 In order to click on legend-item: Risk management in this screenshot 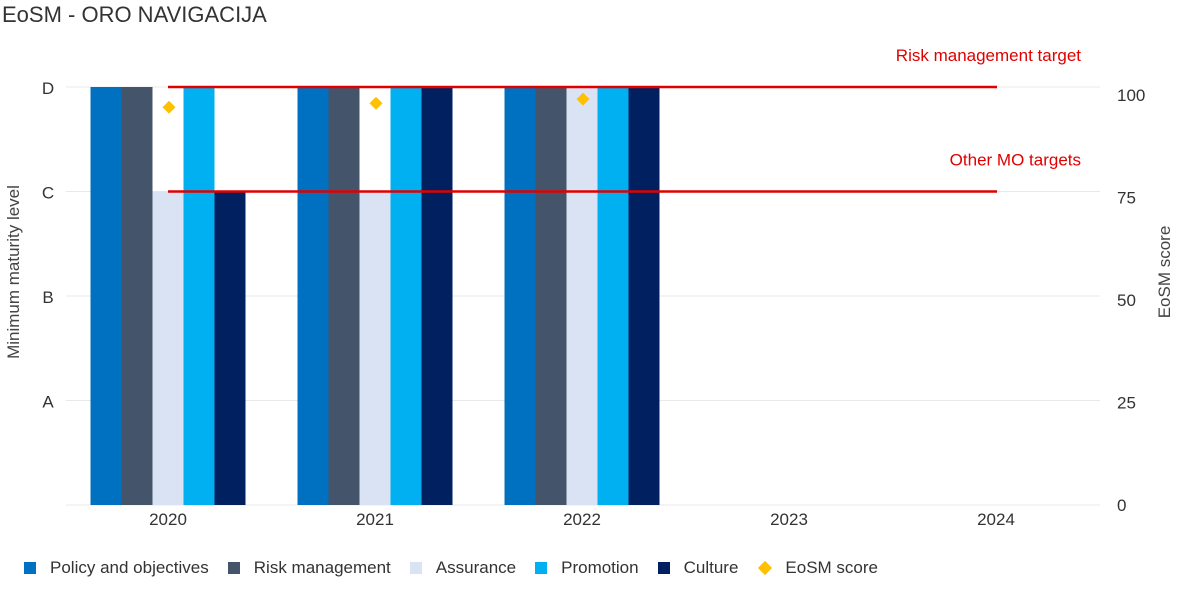, I will do `click(309, 568)`.